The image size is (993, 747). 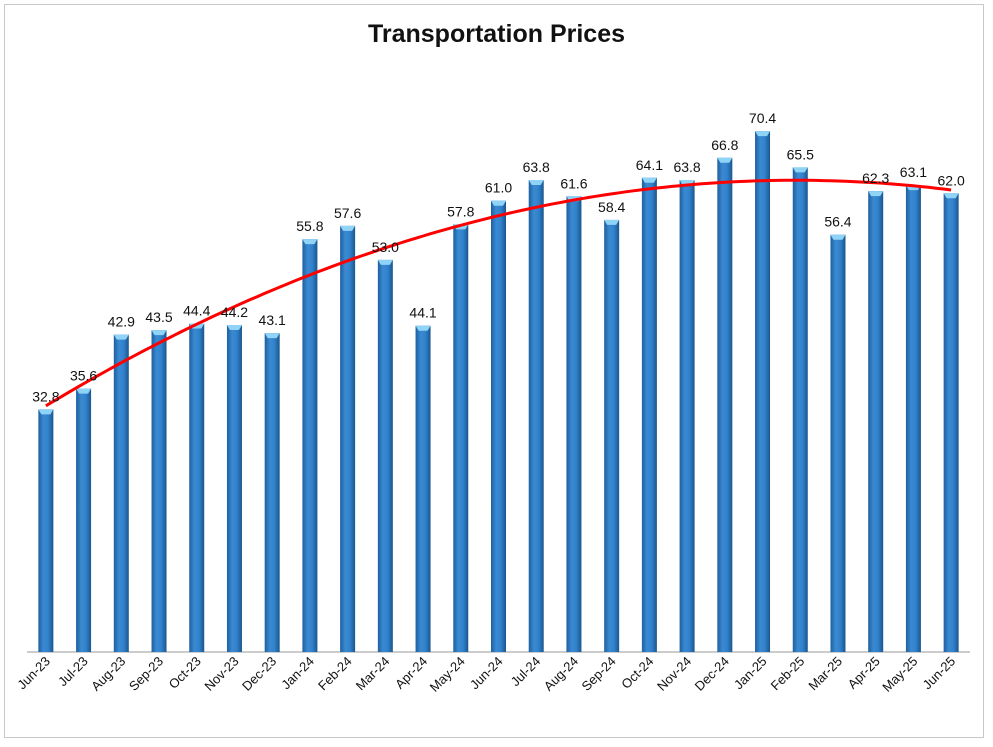 I want to click on x-tick-Jul-23: Jul-23, so click(x=73, y=672).